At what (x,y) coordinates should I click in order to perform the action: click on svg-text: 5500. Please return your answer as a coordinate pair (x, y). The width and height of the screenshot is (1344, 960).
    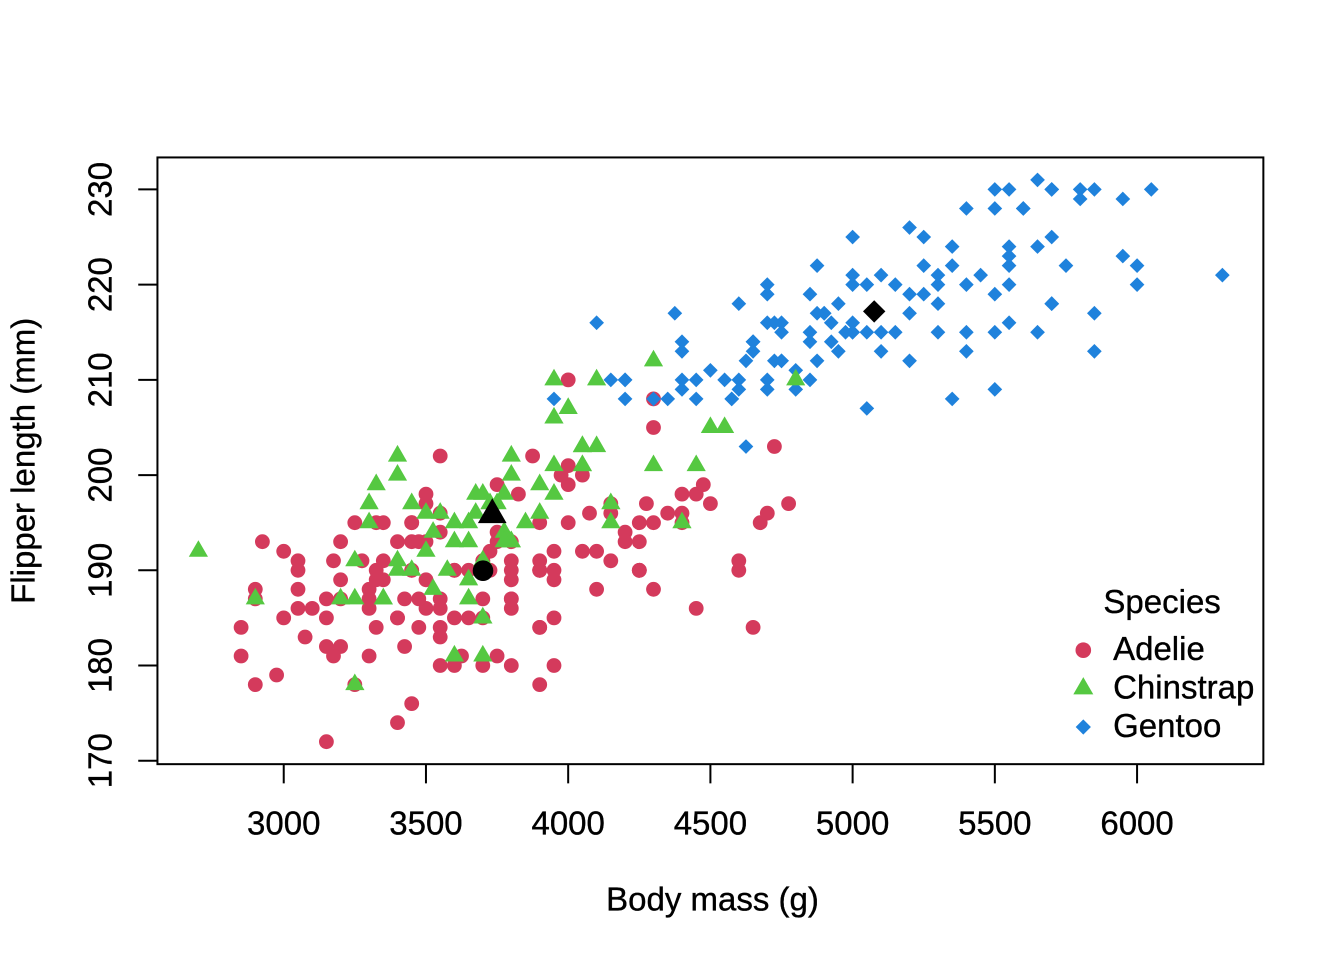
    Looking at the image, I should click on (994, 823).